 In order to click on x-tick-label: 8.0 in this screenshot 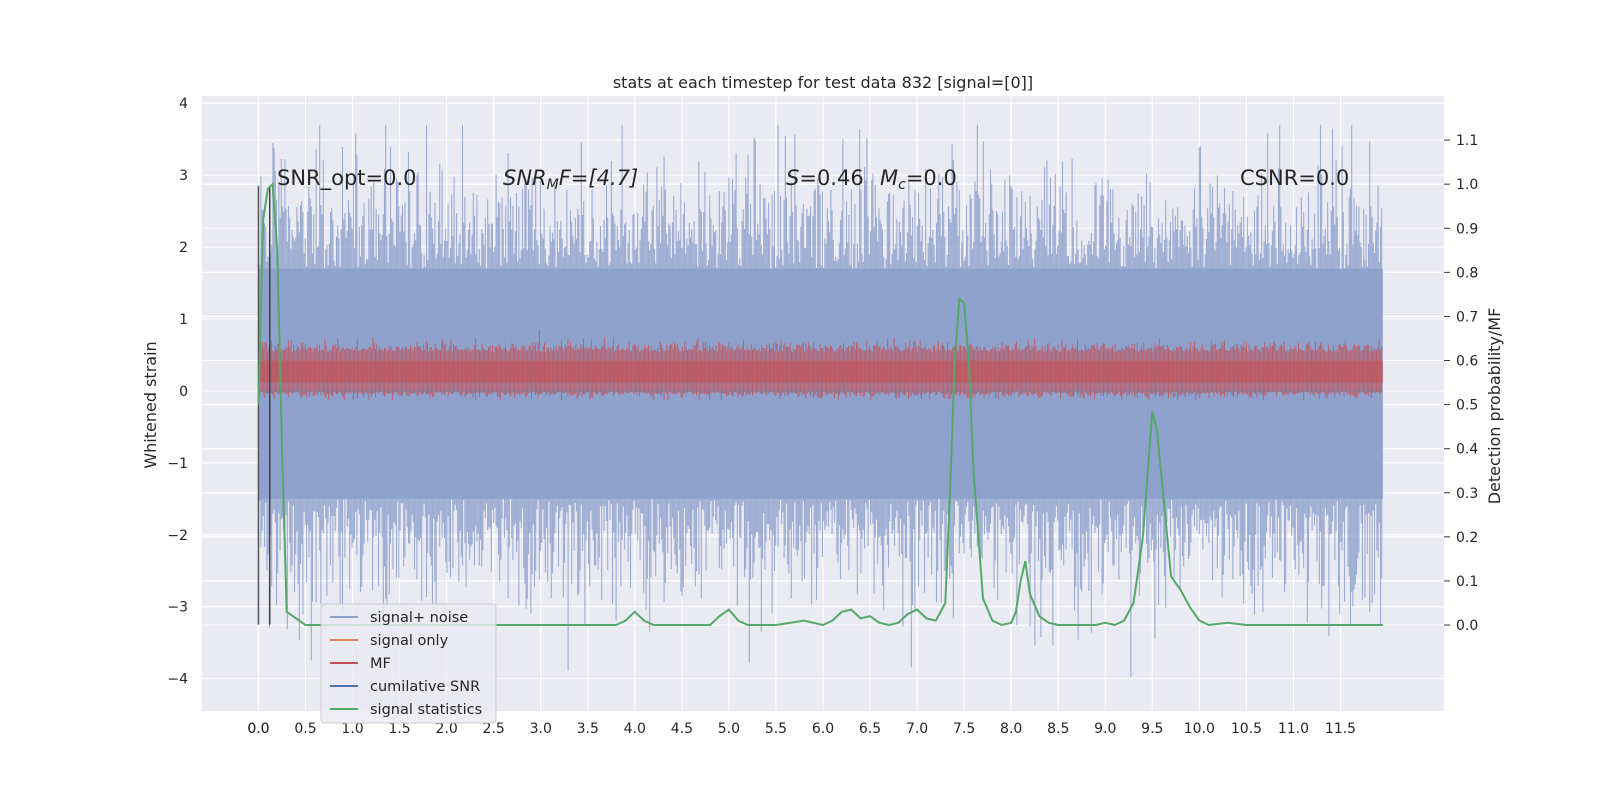, I will do `click(1011, 729)`.